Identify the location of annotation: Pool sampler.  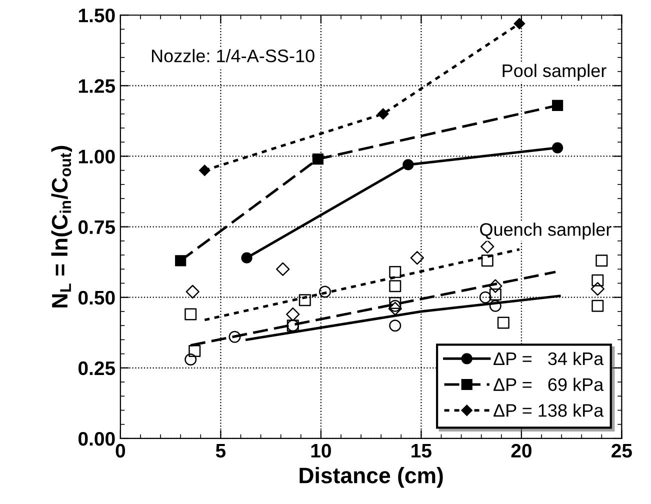
(554, 72).